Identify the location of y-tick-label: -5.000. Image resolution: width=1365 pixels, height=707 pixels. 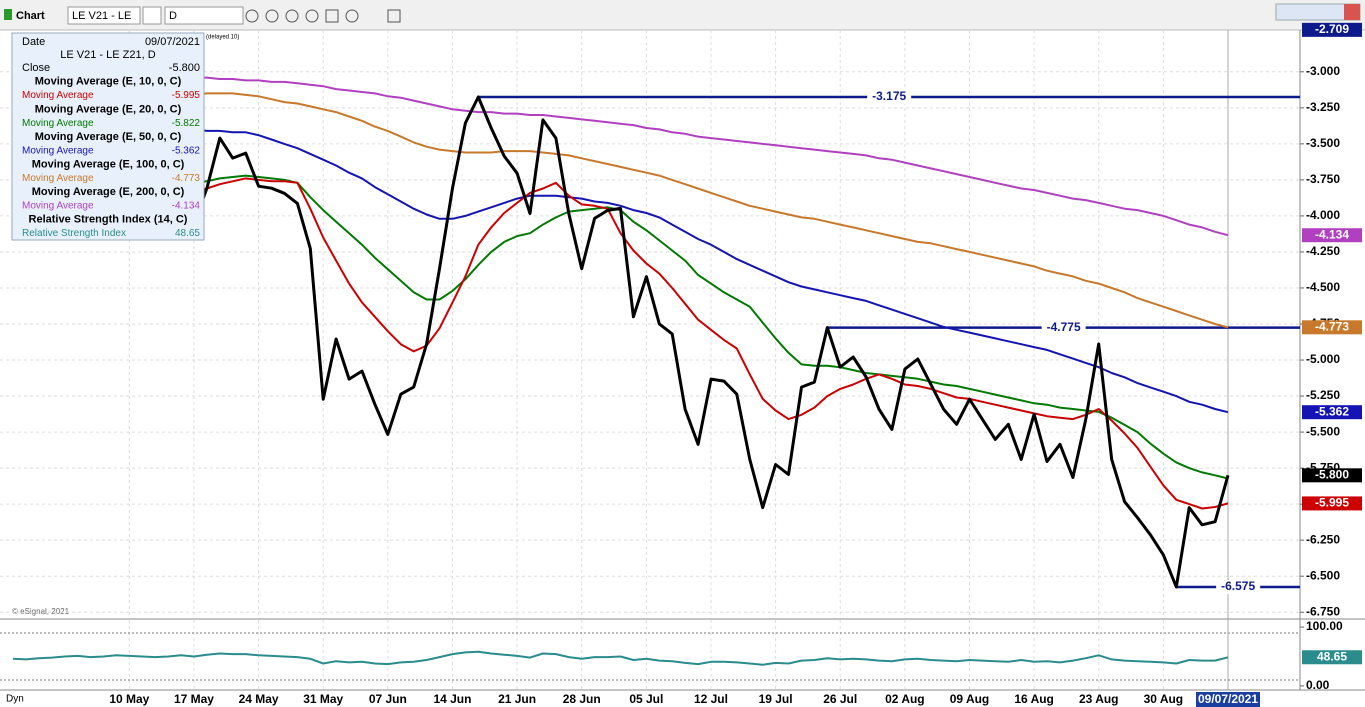
(1323, 359).